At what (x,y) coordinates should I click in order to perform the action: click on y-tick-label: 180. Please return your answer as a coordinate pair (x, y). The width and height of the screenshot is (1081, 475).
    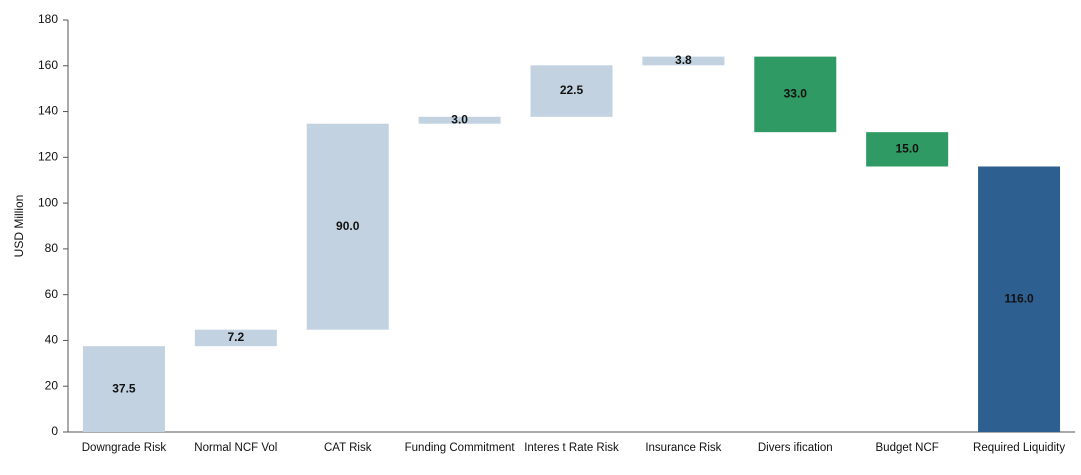
    Looking at the image, I should click on (48, 19).